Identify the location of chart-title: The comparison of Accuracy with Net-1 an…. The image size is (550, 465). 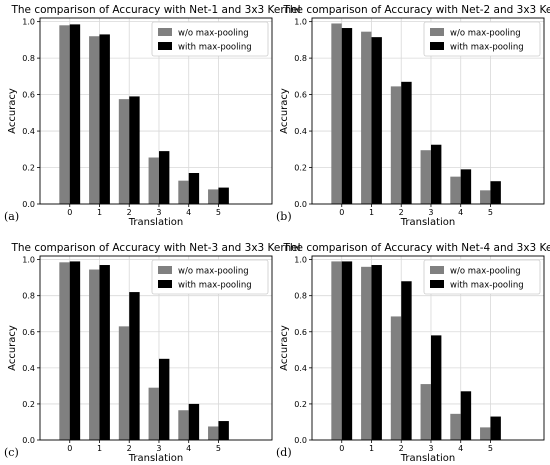
(155, 10).